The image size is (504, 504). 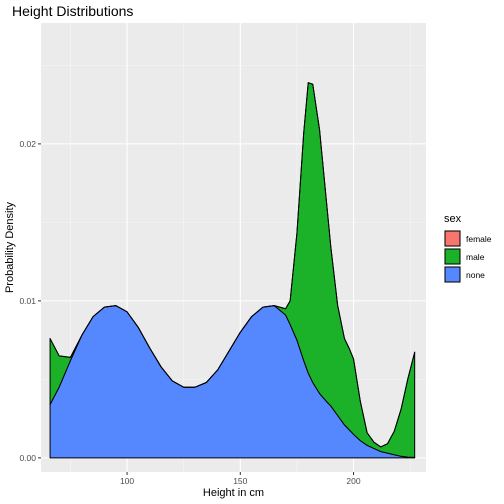 I want to click on y-tick-label: 0.00, so click(x=27, y=458).